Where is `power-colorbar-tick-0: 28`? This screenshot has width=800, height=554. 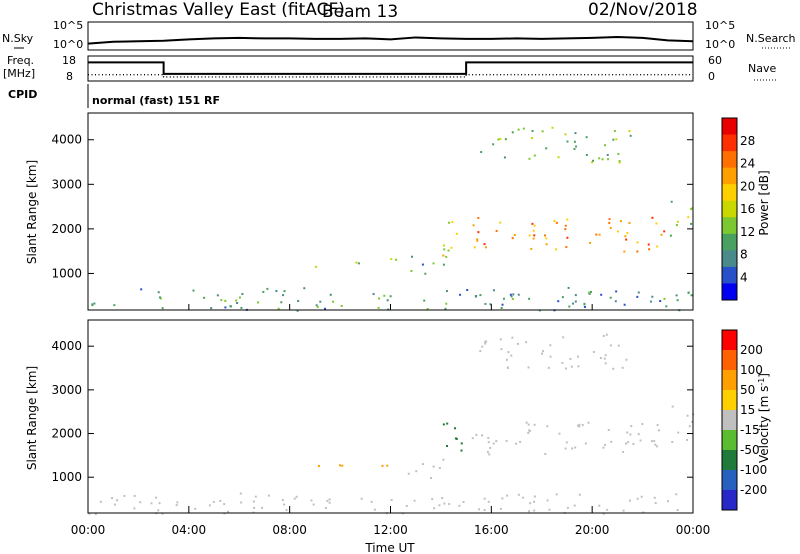 power-colorbar-tick-0: 28 is located at coordinates (747, 141).